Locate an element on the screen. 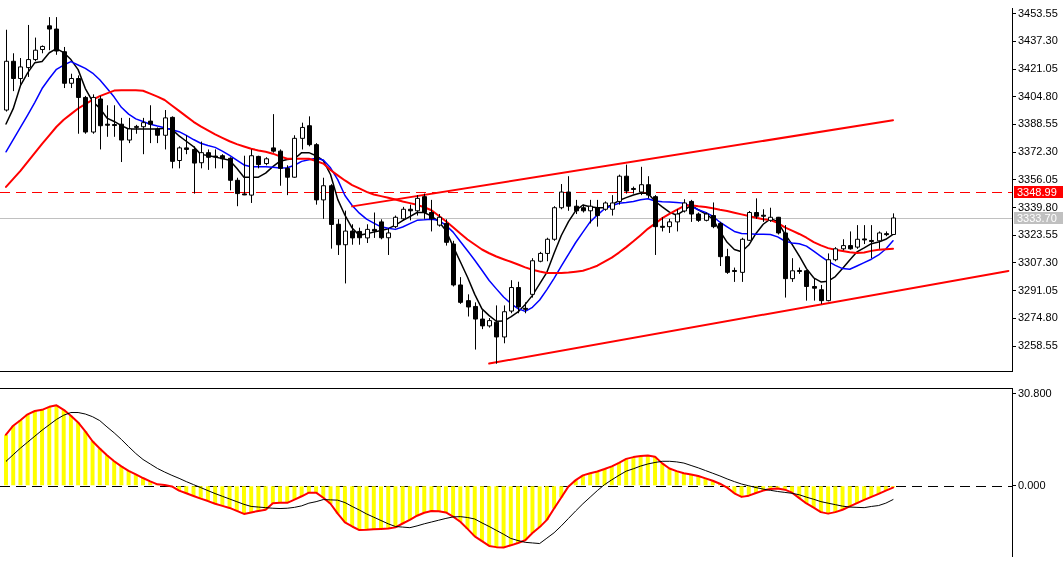  y-tick-label: 3258.55 is located at coordinates (1038, 345).